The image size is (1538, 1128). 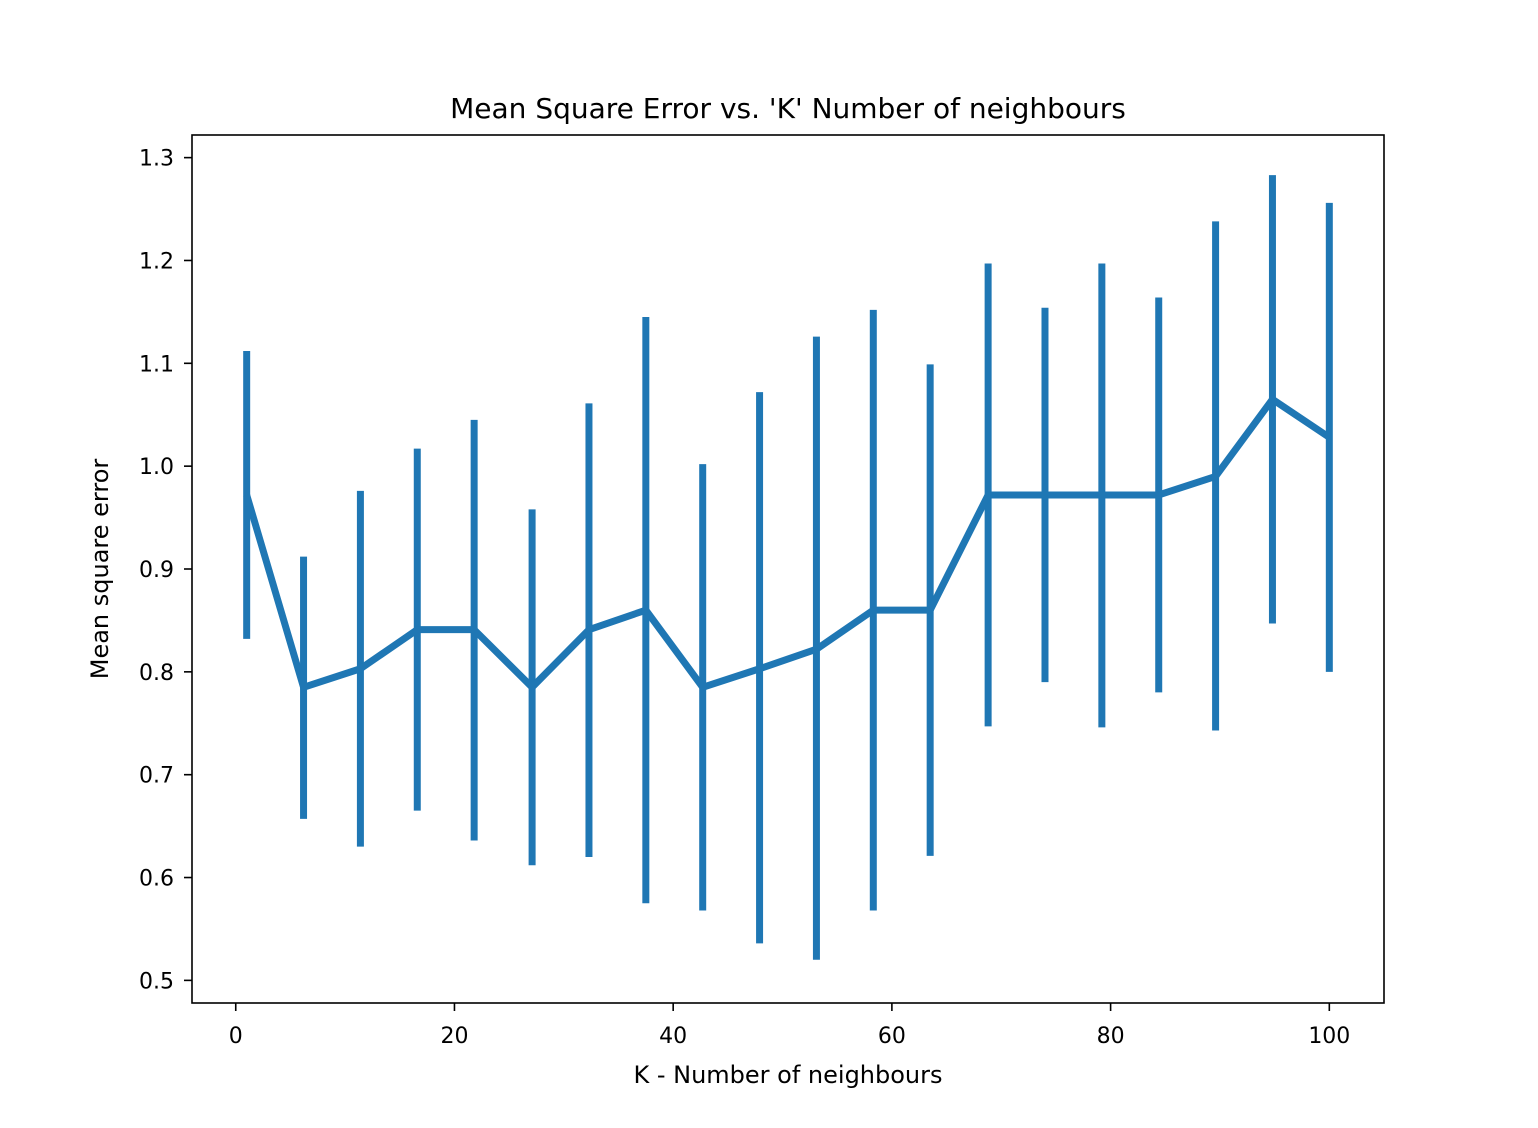 What do you see at coordinates (156, 981) in the screenshot?
I see `y-tick-label: 0.5` at bounding box center [156, 981].